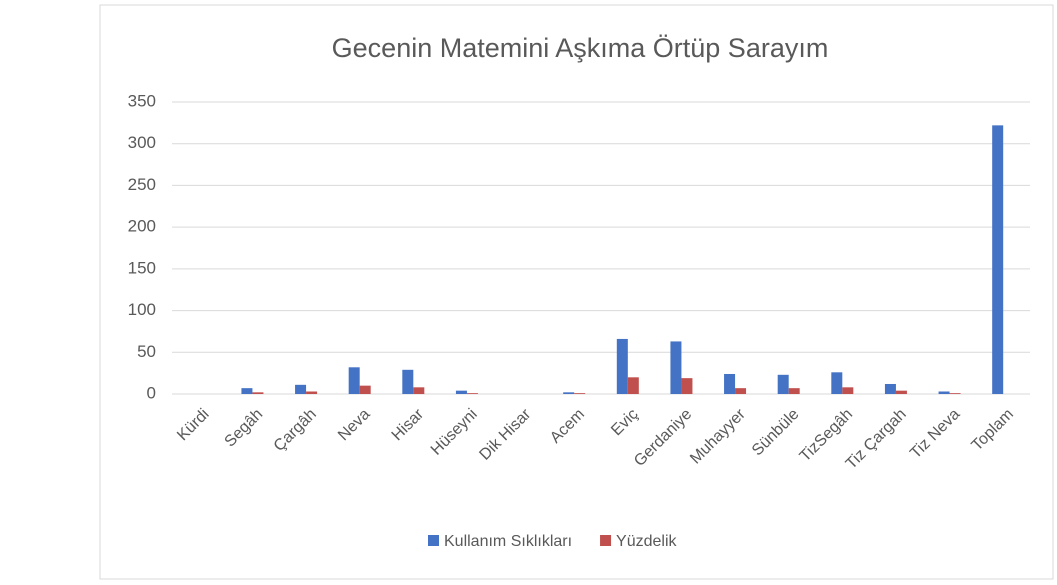 The width and height of the screenshot is (1057, 585). What do you see at coordinates (508, 541) in the screenshot?
I see `legend-label: Kullanım Sıklıkları` at bounding box center [508, 541].